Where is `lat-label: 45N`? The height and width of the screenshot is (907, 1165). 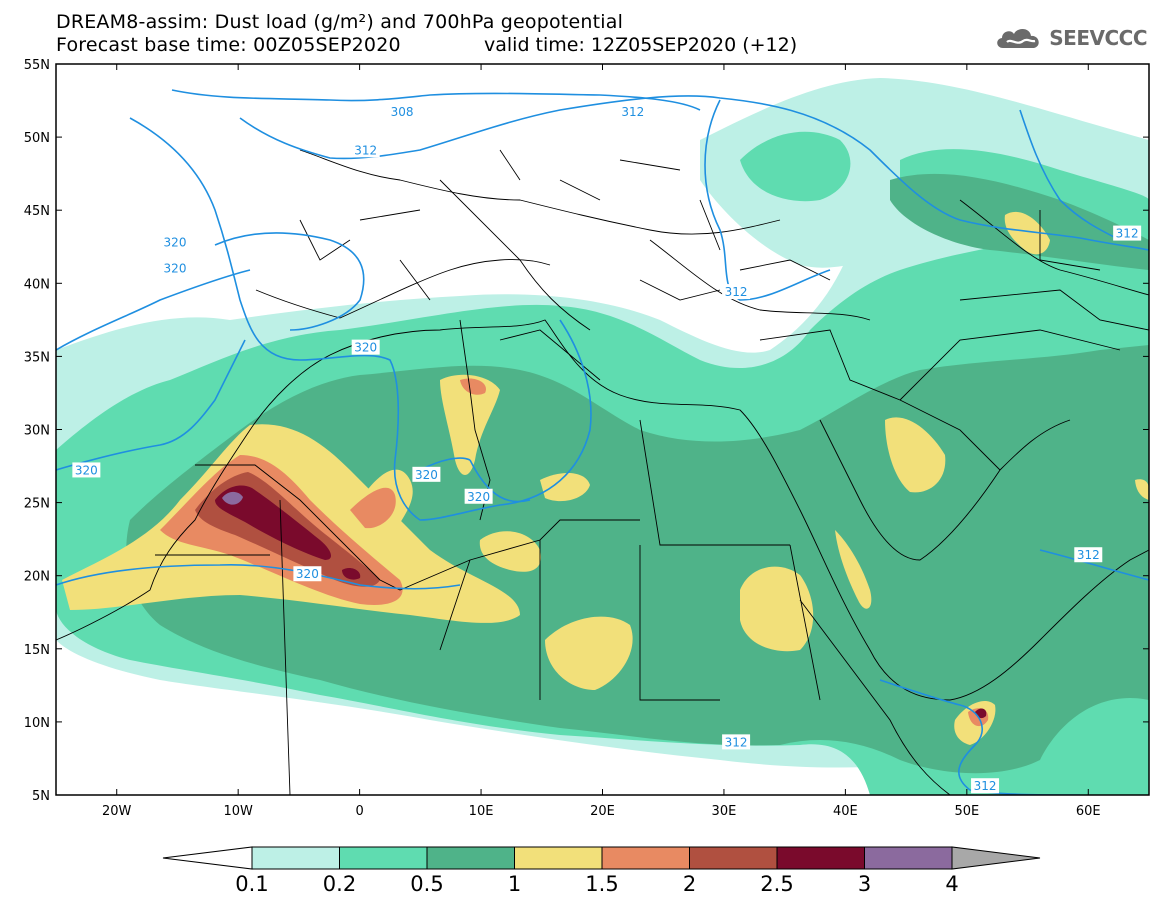 lat-label: 45N is located at coordinates (37, 211).